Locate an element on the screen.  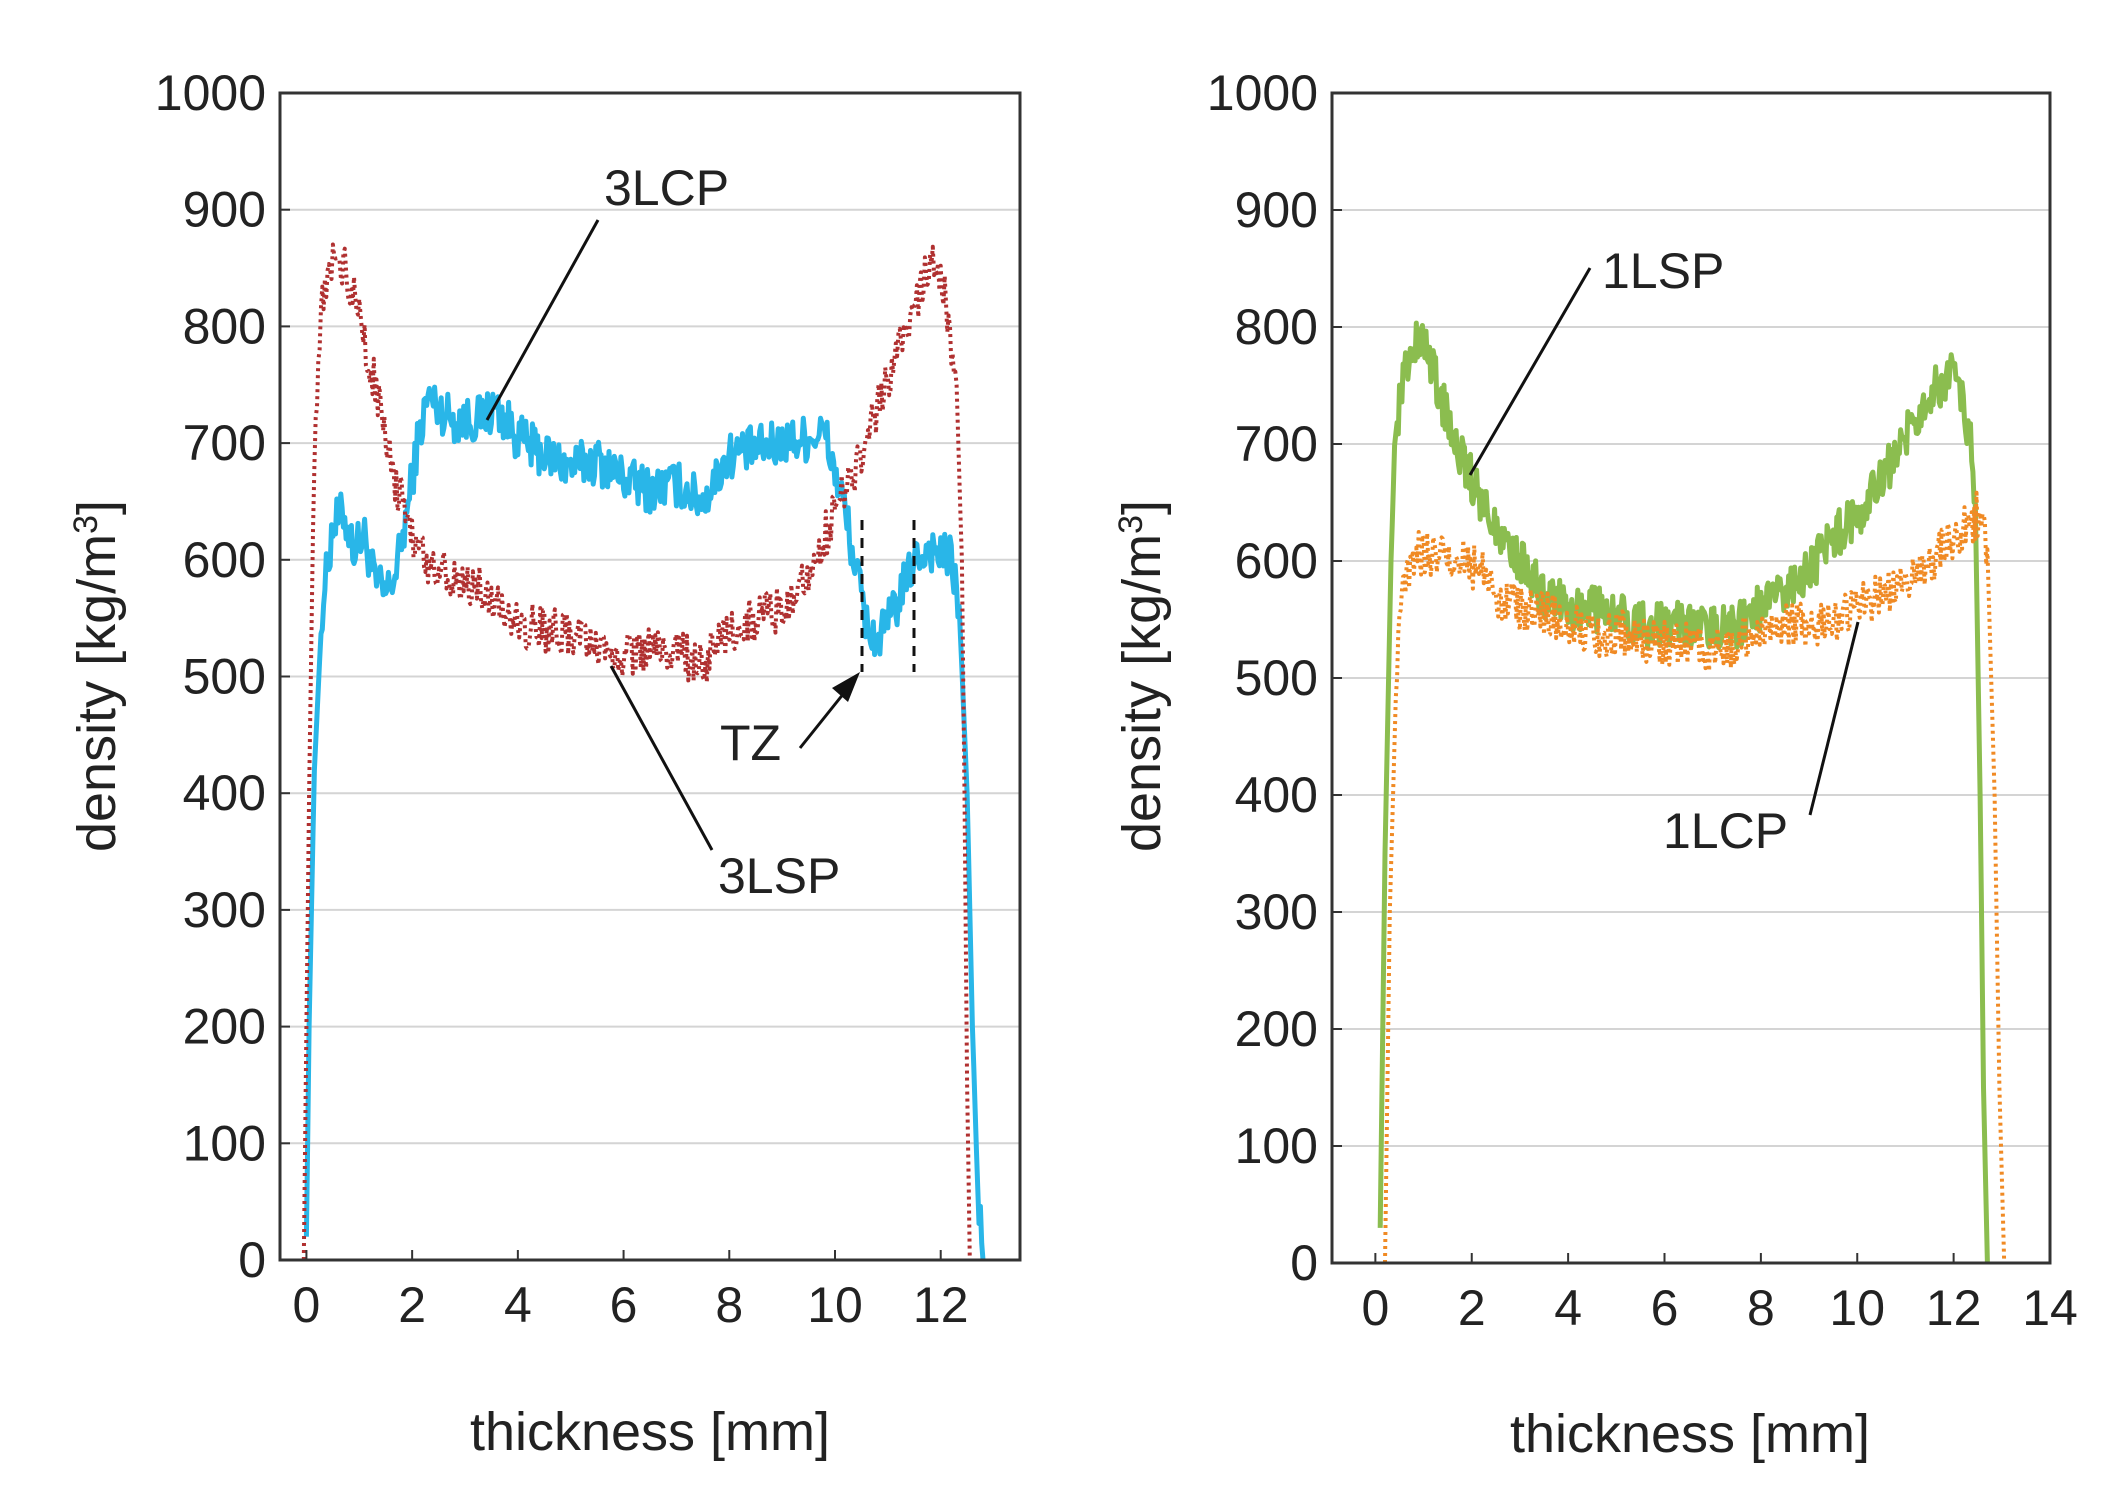
left-y-tick-label-400: 400 is located at coordinates (224, 793).